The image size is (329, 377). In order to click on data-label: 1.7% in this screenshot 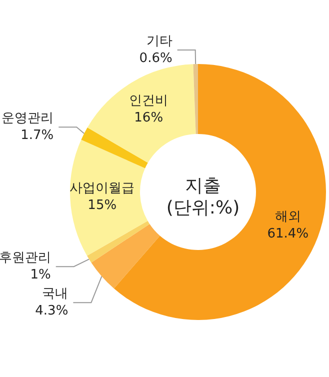, I will do `click(37, 136)`.